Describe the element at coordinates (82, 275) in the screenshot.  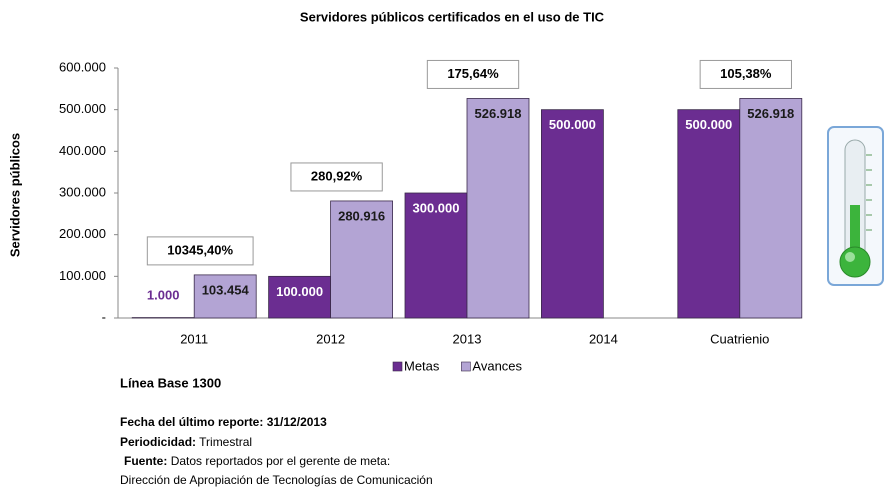
I see `y-tick-label: 100.000` at that location.